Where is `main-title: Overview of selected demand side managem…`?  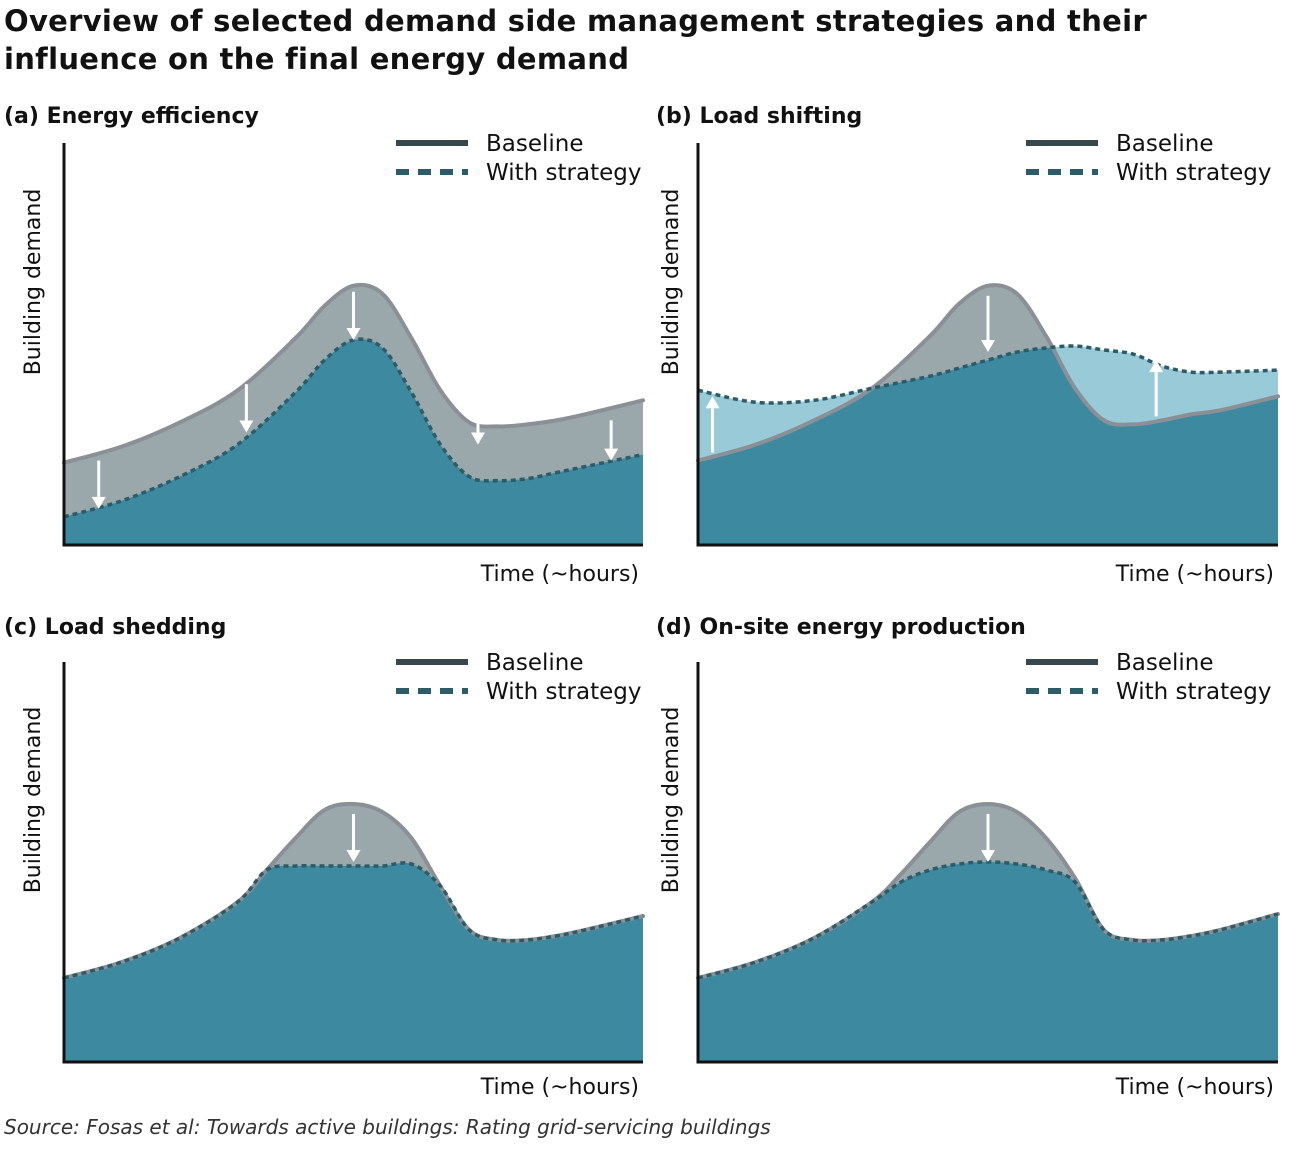
main-title: Overview of selected demand side managem… is located at coordinates (575, 40).